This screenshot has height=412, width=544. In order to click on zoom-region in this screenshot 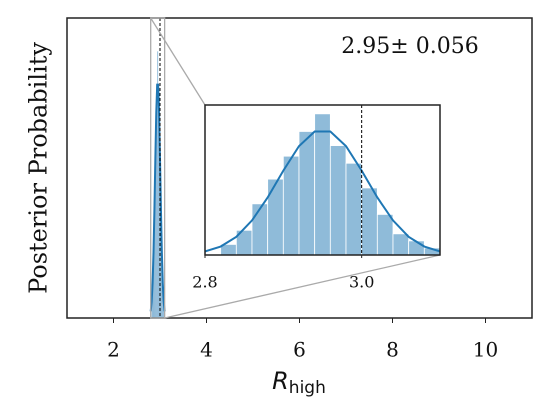, I will do `click(158, 168)`.